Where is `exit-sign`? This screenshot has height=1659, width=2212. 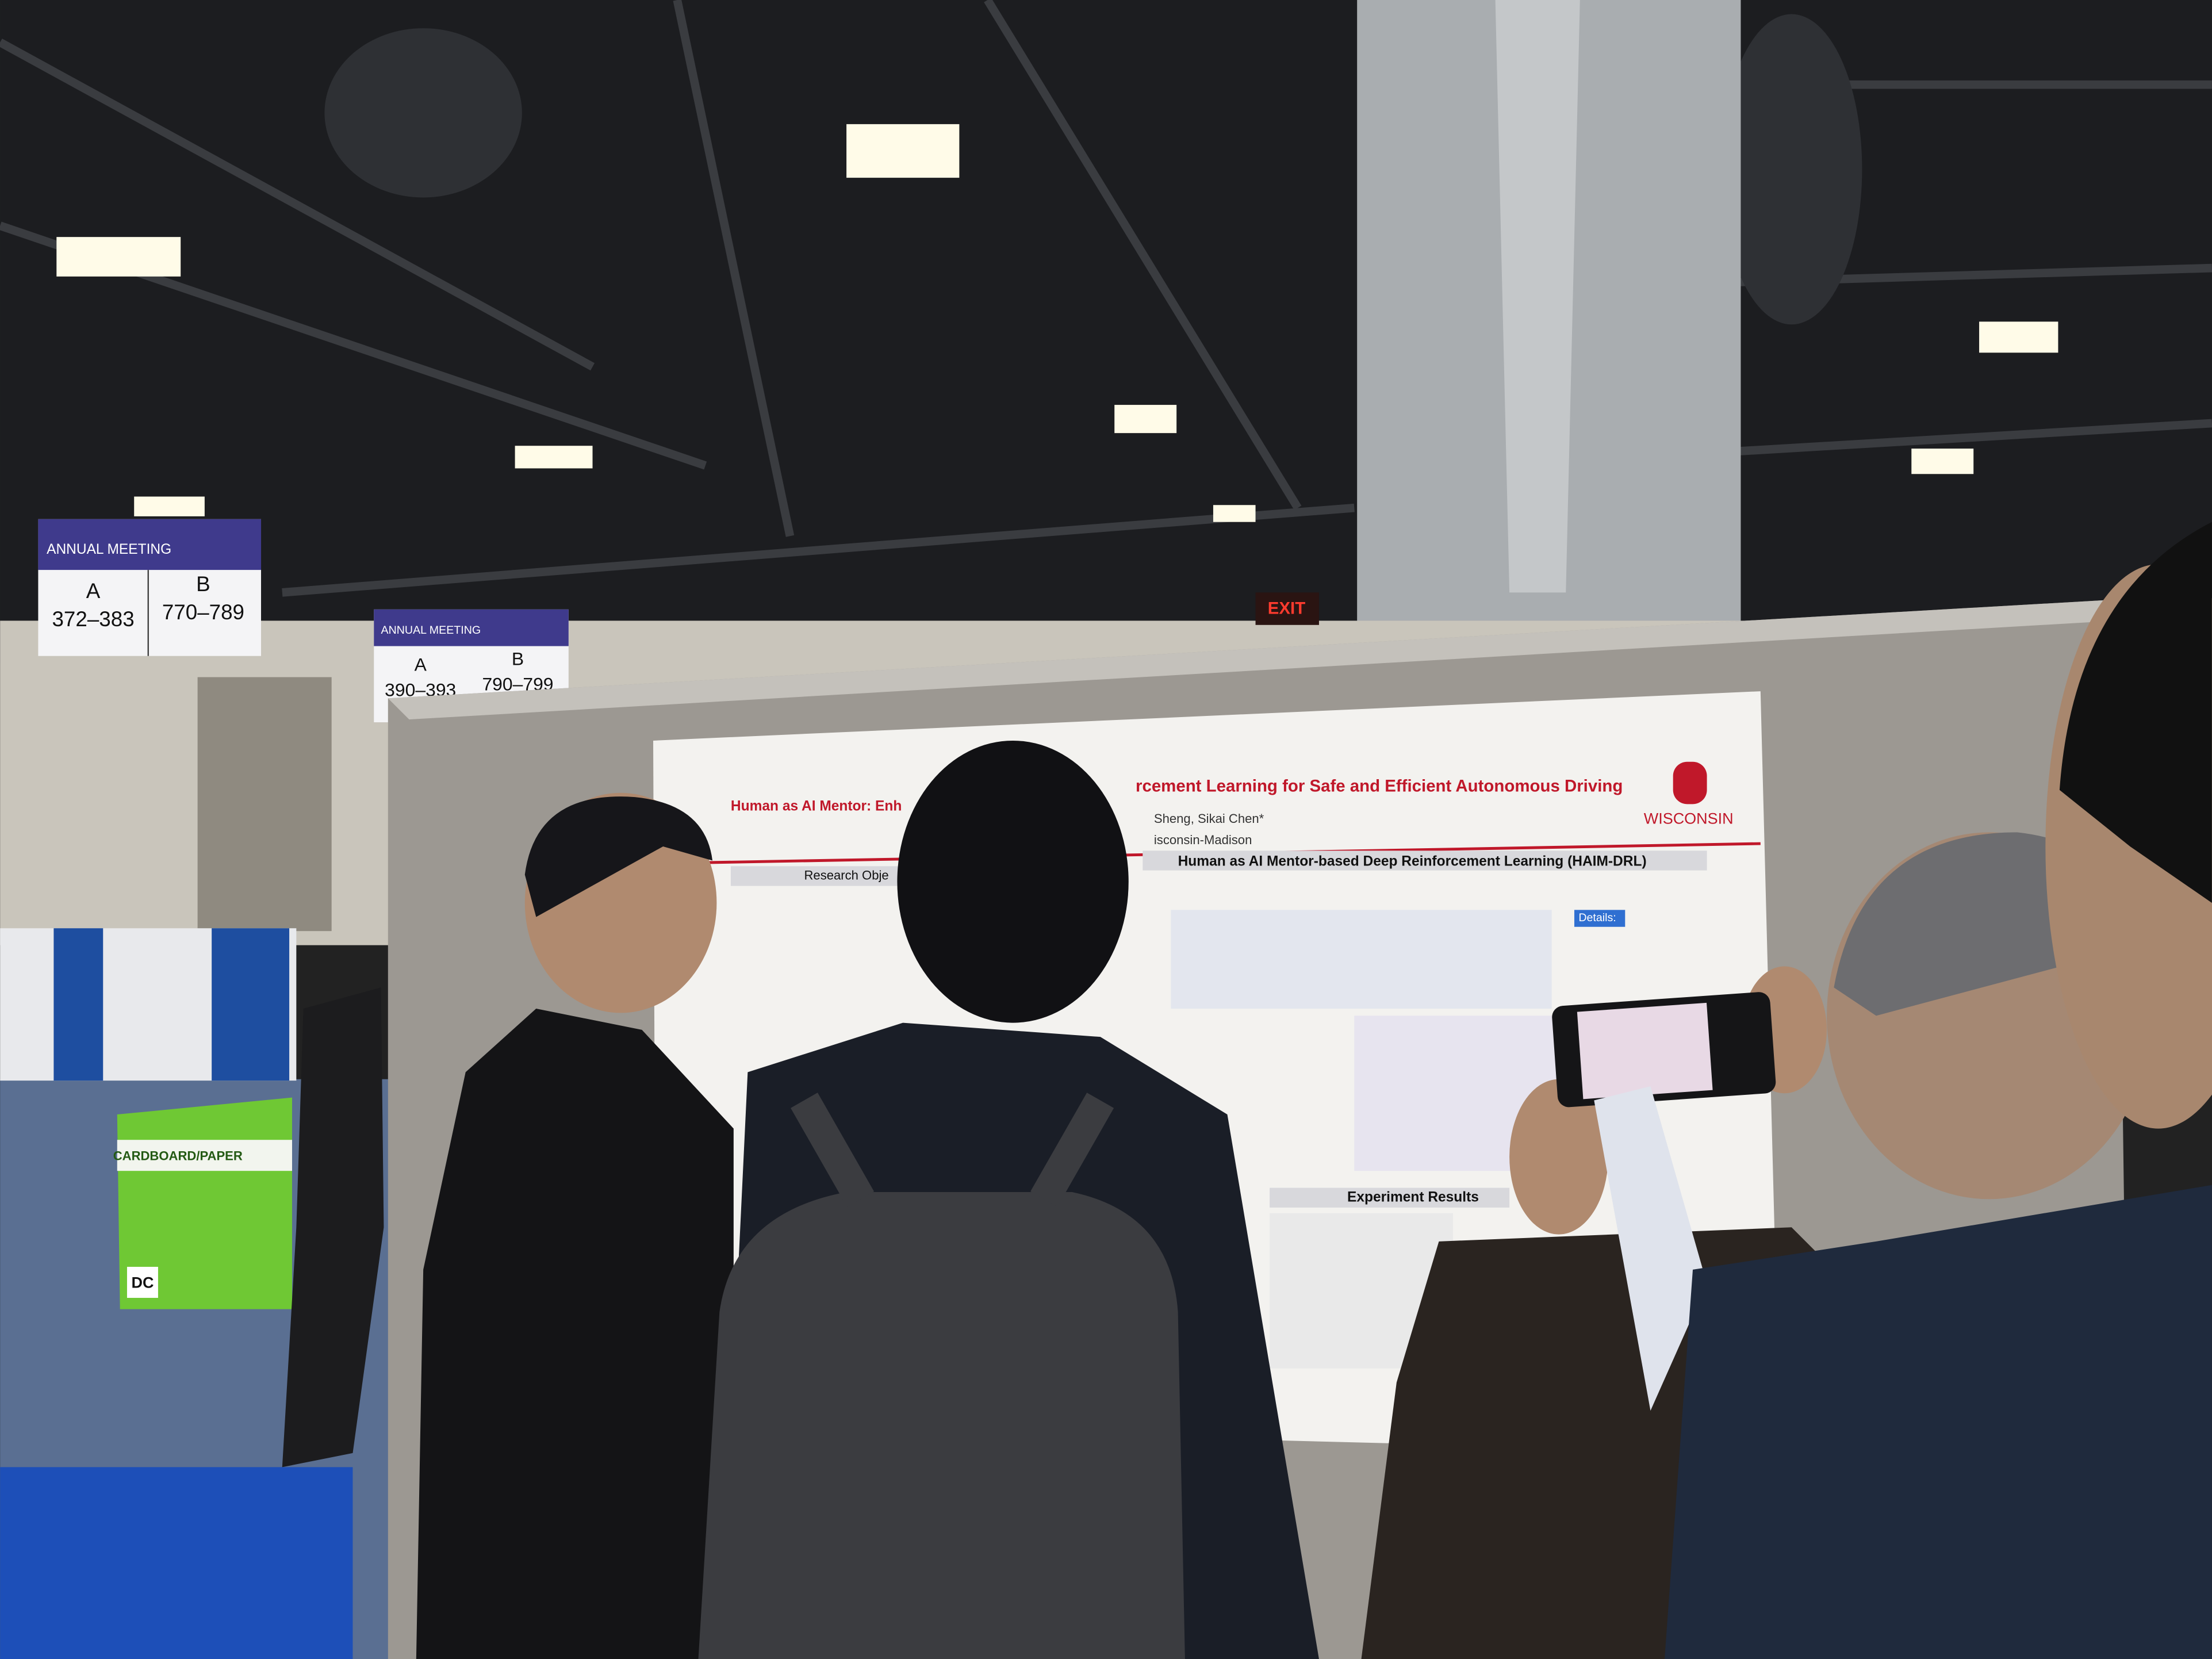
exit-sign is located at coordinates (1287, 608).